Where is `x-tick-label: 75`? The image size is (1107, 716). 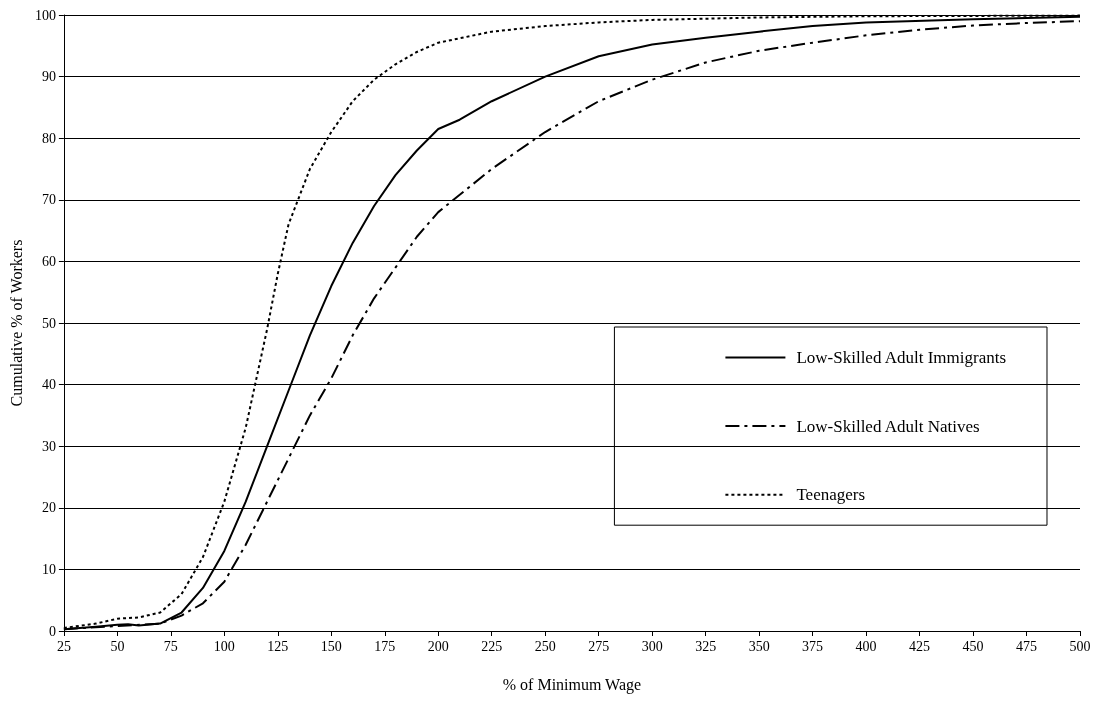
x-tick-label: 75 is located at coordinates (170, 646).